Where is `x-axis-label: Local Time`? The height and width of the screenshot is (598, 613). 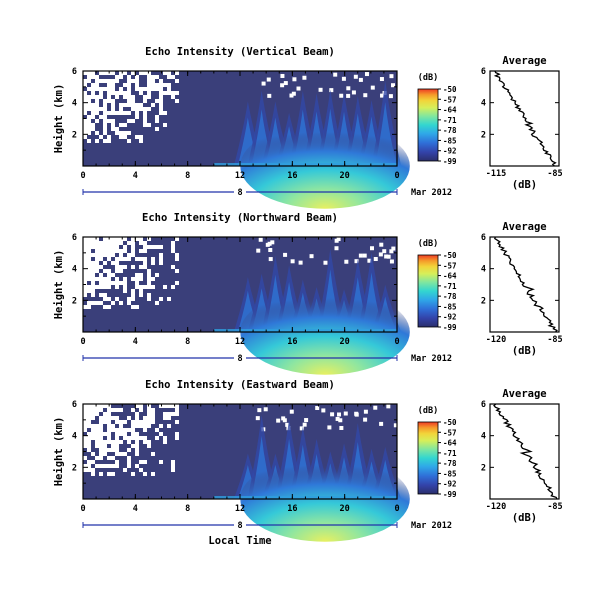
x-axis-label: Local Time is located at coordinates (239, 541).